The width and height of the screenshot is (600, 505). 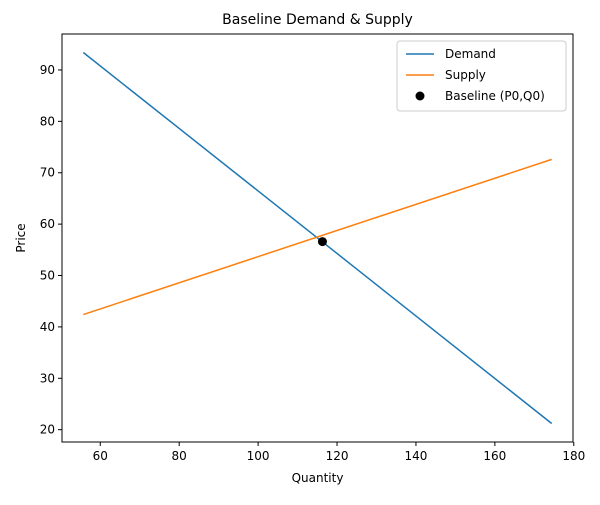 What do you see at coordinates (47, 276) in the screenshot?
I see `y-tick-label: 50` at bounding box center [47, 276].